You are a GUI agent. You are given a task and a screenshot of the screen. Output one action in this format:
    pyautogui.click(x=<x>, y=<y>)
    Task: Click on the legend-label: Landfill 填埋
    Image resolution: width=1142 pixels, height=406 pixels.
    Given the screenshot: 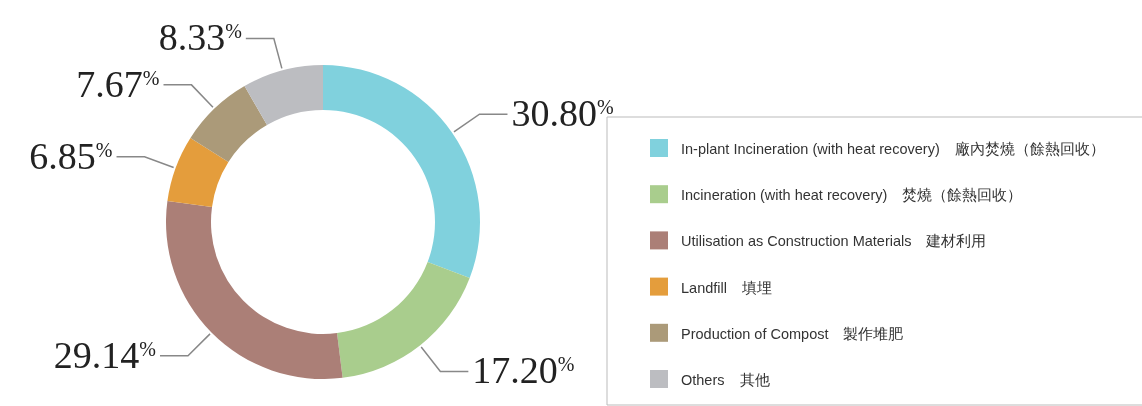 What is the action you would take?
    pyautogui.click(x=726, y=287)
    